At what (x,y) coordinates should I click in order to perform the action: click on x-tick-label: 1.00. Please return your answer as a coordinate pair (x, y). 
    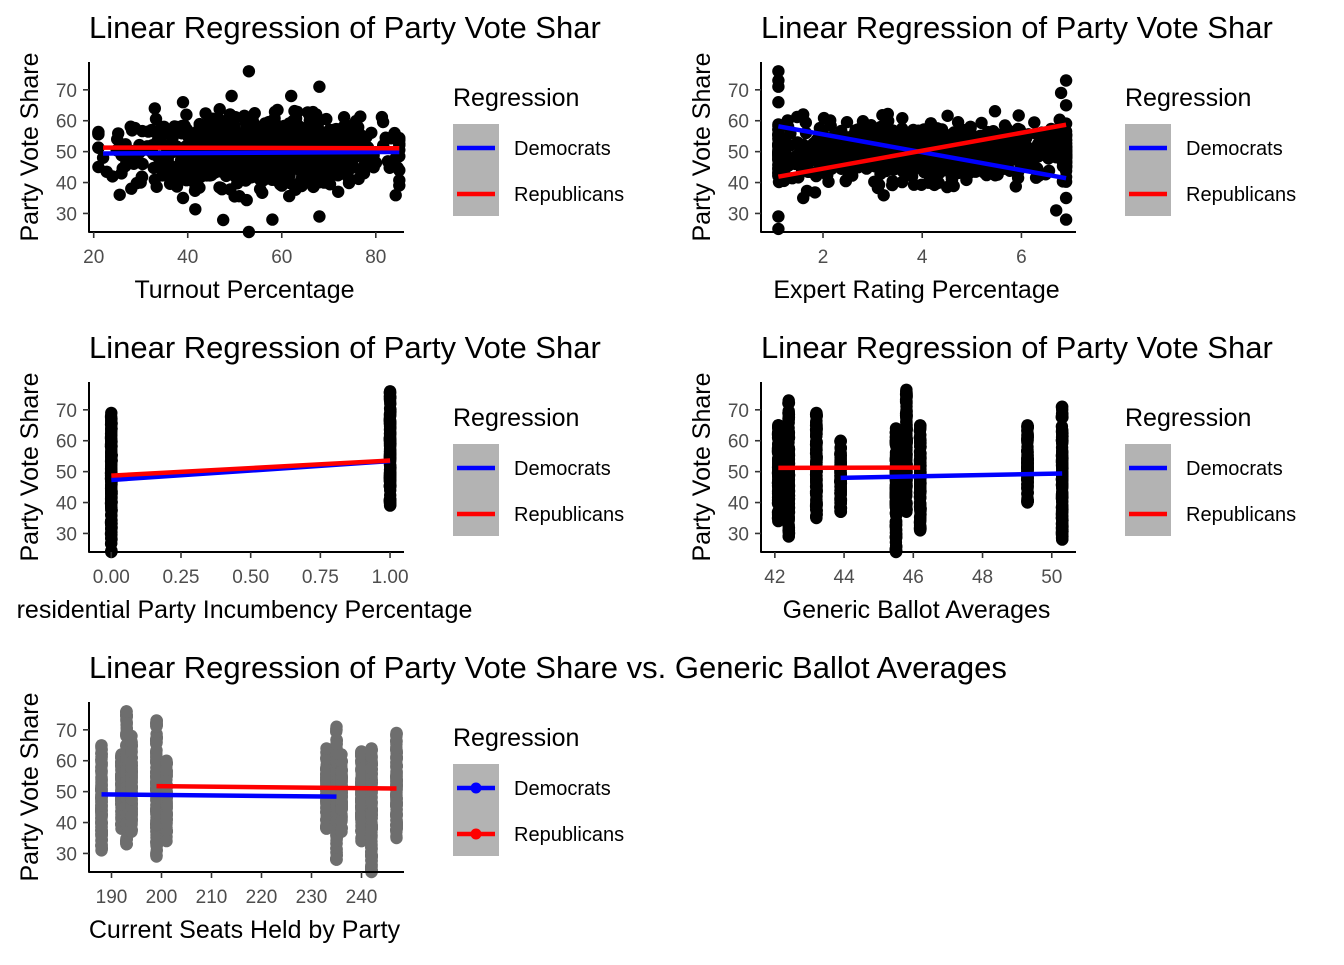
    Looking at the image, I should click on (390, 577).